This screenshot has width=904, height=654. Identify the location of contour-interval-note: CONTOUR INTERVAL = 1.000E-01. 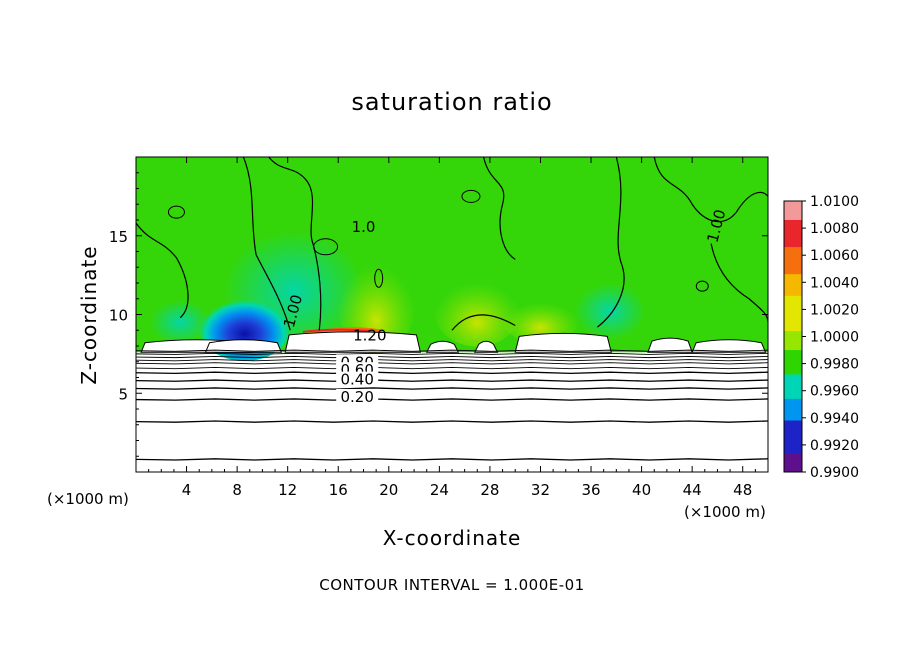
(452, 585).